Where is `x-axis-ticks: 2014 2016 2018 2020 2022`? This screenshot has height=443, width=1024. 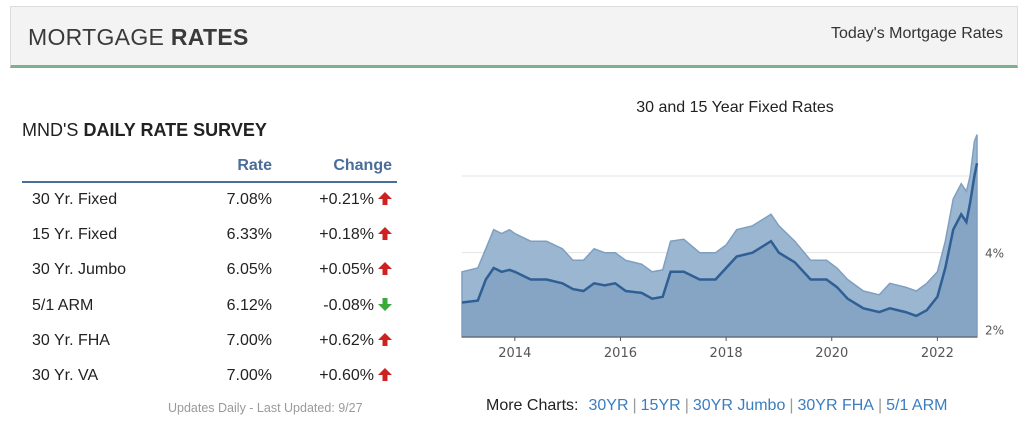
x-axis-ticks: 2014 2016 2018 2020 2022 is located at coordinates (726, 349).